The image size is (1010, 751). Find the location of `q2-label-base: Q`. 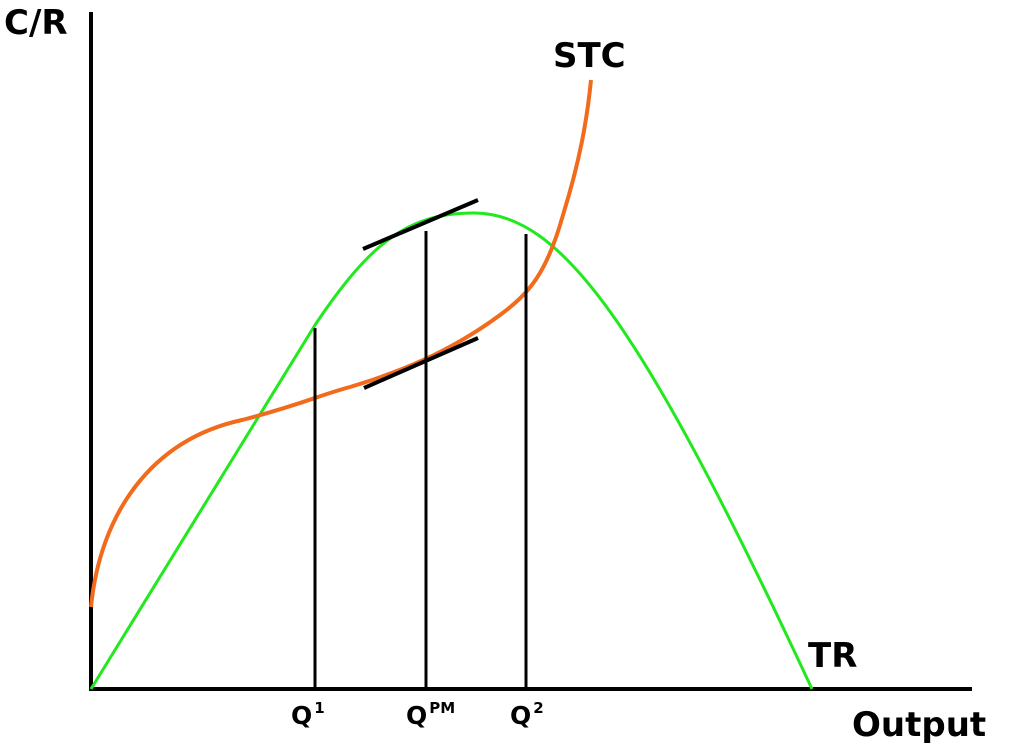

q2-label-base: Q is located at coordinates (520, 715).